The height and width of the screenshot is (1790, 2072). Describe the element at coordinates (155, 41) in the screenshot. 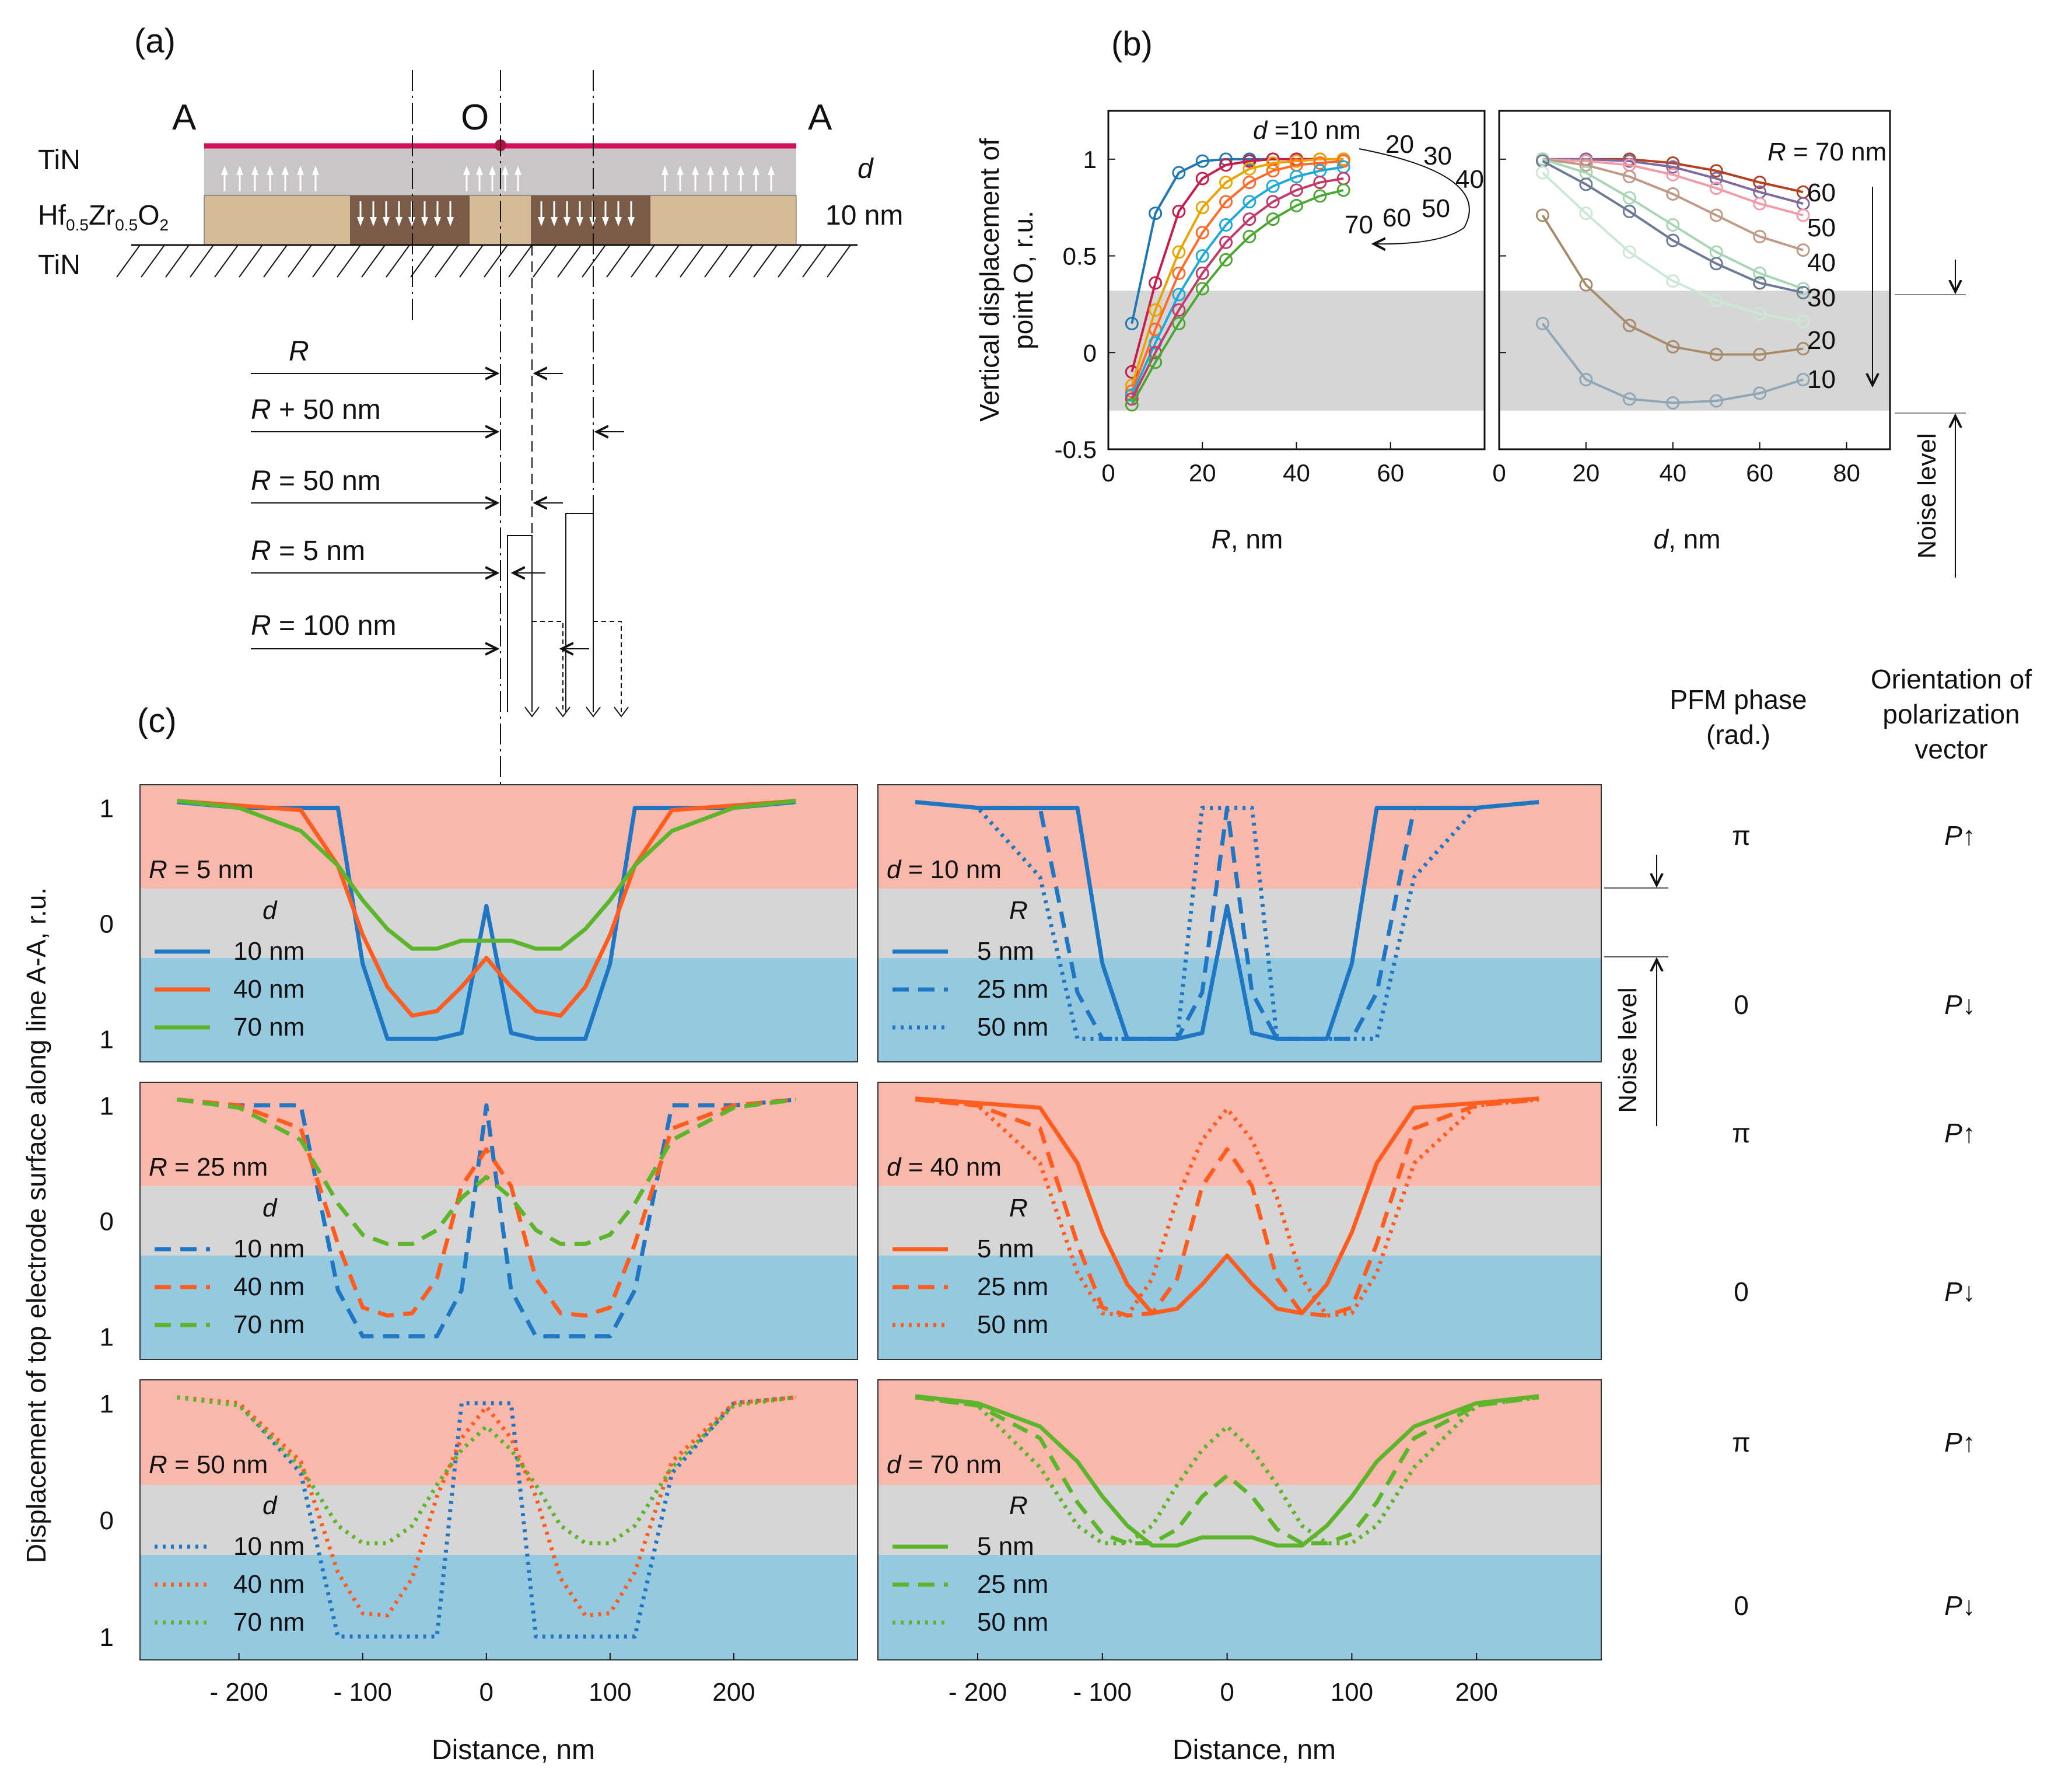

I see `panel-a-label: (a)` at that location.